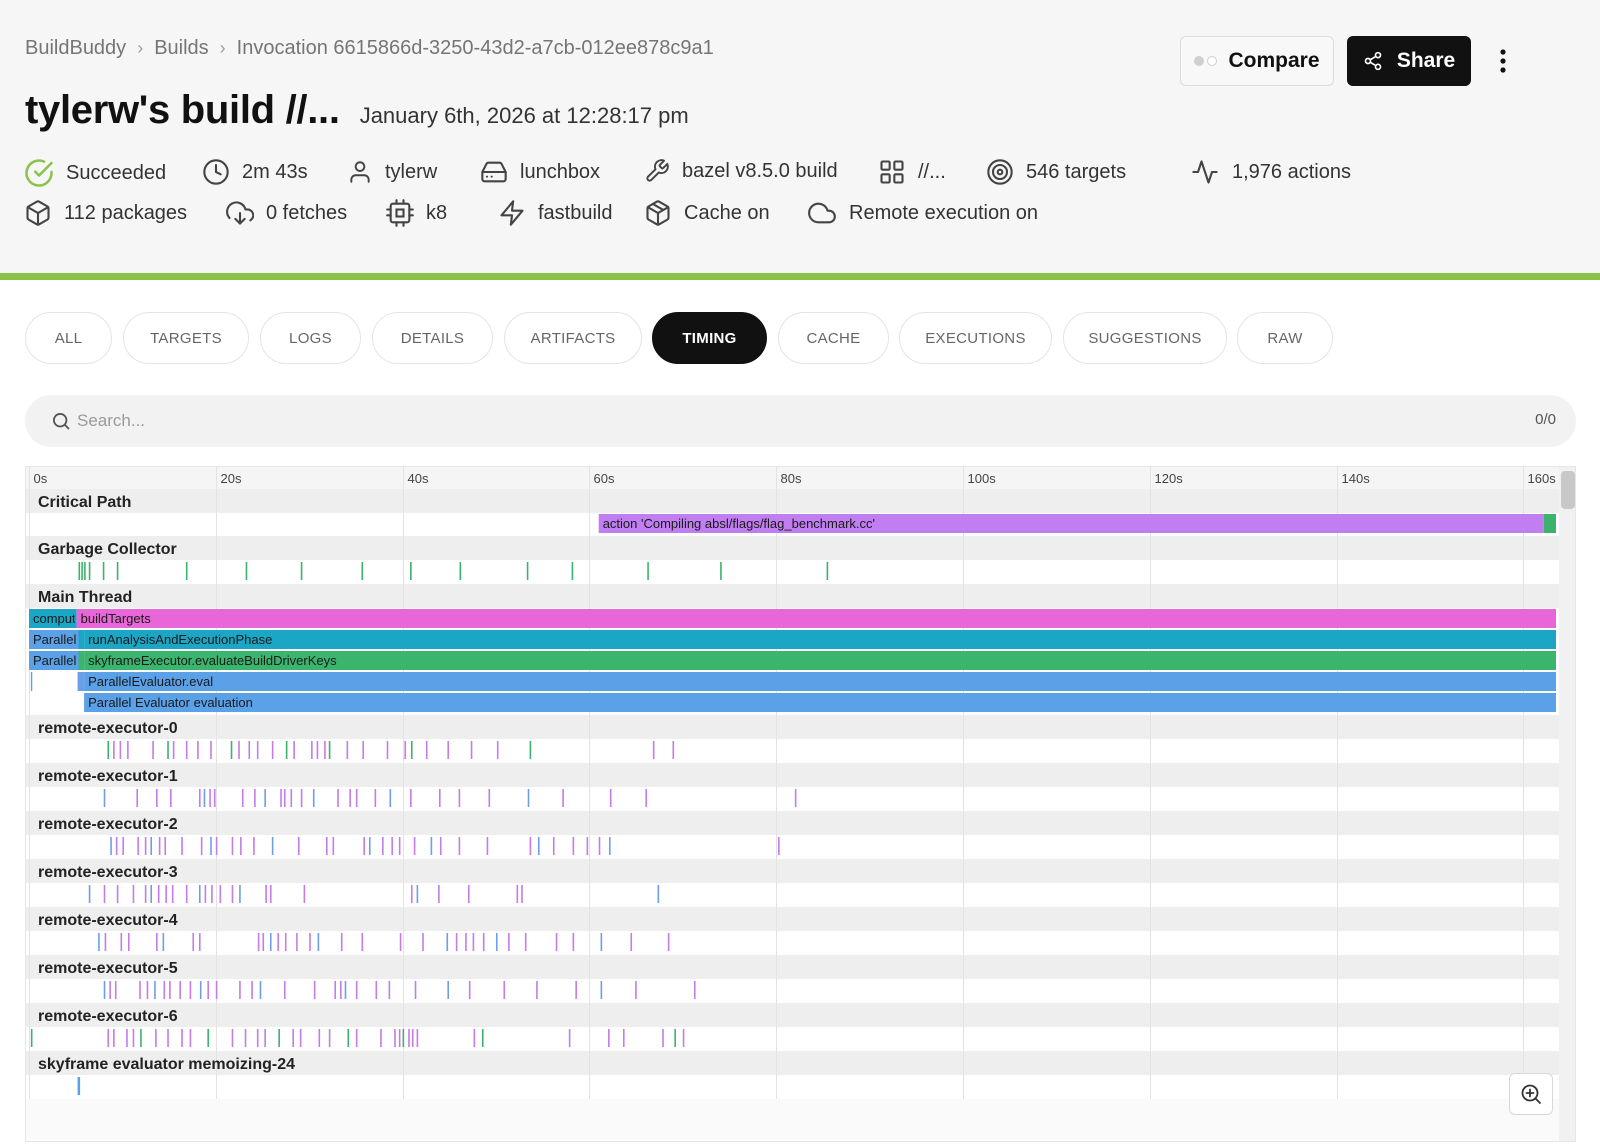  Describe the element at coordinates (181, 48) in the screenshot. I see `breadcrumb-builds-link: Builds` at that location.